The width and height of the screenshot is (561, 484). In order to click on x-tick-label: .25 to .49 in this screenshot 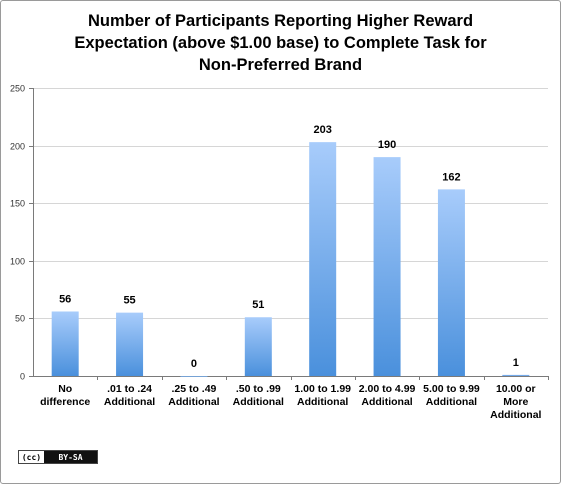, I will do `click(193, 389)`.